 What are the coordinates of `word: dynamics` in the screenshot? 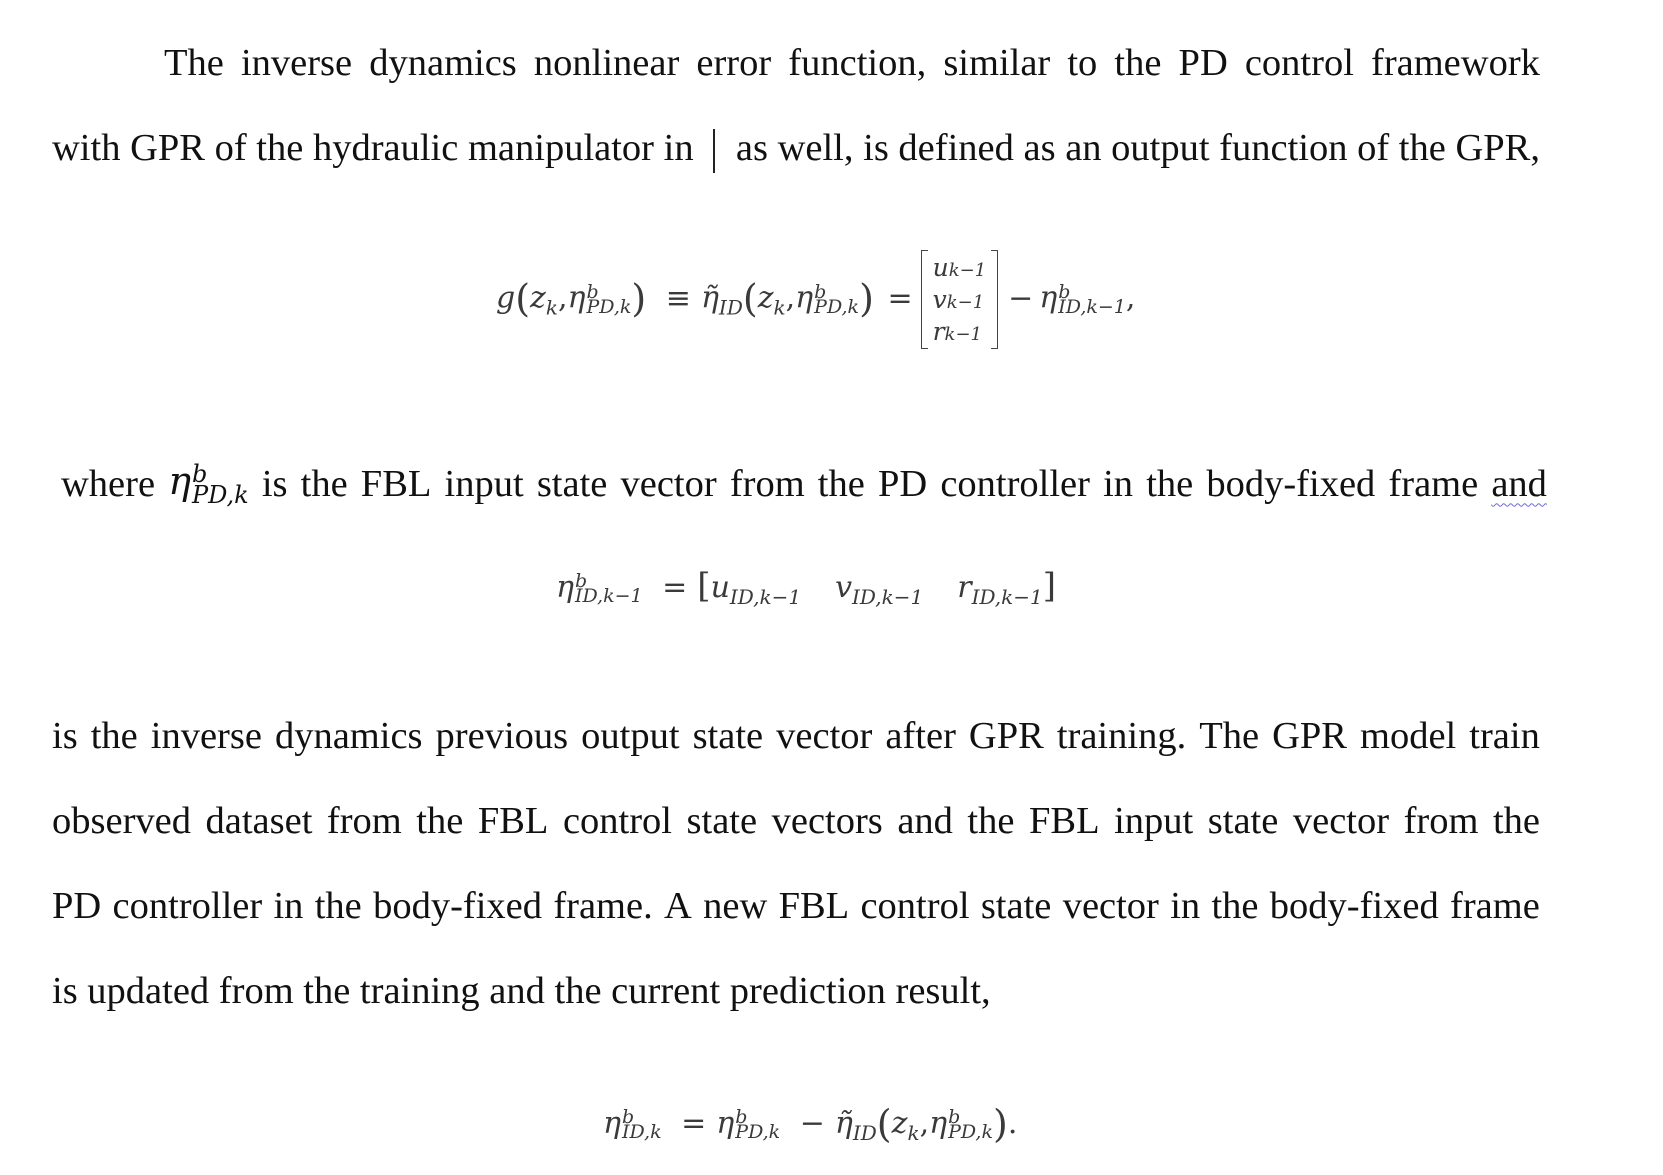 It's located at (443, 63).